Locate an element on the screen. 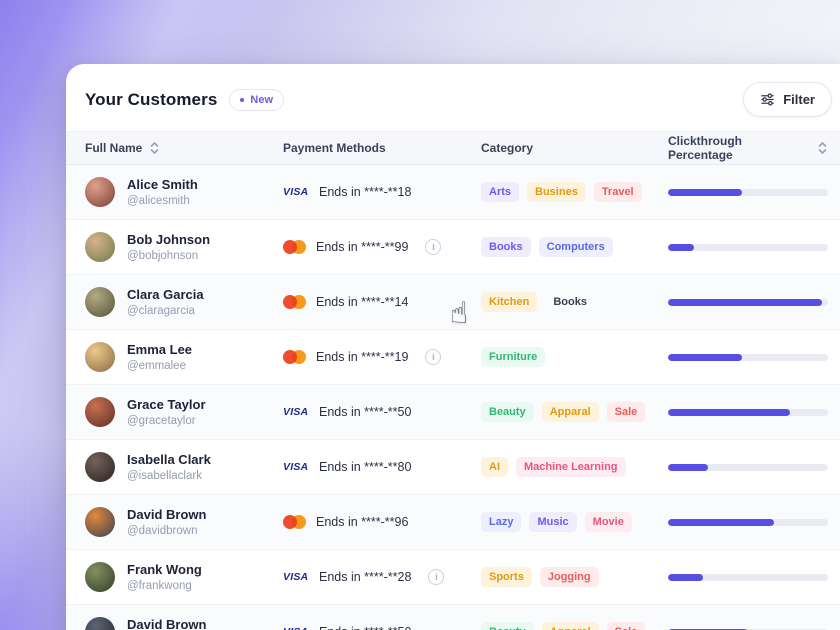  customer-identity: Bob Johnson @bobjohnson is located at coordinates (168, 247).